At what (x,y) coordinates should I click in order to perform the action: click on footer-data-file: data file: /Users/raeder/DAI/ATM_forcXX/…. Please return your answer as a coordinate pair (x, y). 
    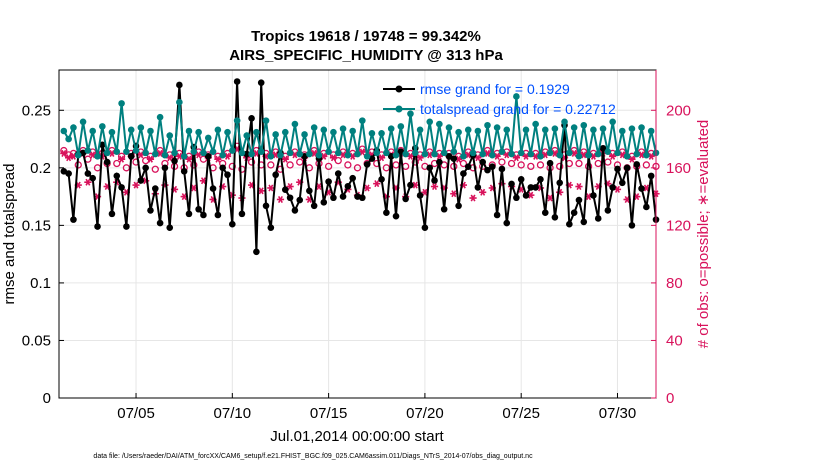
    Looking at the image, I should click on (313, 456).